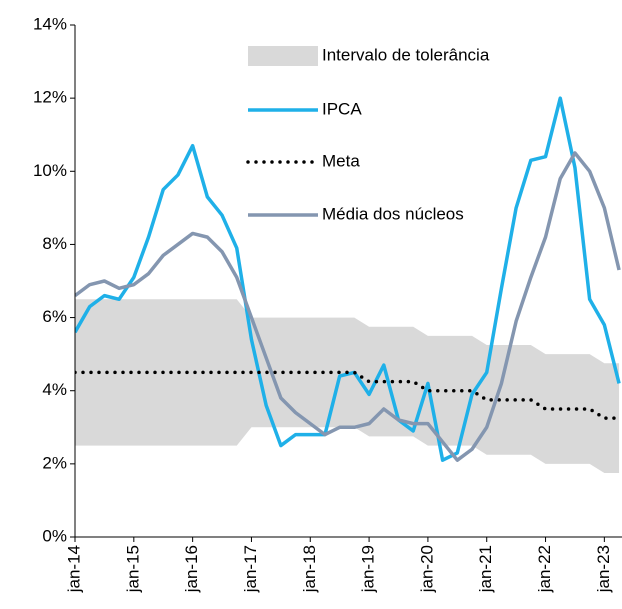 Image resolution: width=622 pixels, height=609 pixels. Describe the element at coordinates (54, 316) in the screenshot. I see `y-tick-label: 6%` at that location.